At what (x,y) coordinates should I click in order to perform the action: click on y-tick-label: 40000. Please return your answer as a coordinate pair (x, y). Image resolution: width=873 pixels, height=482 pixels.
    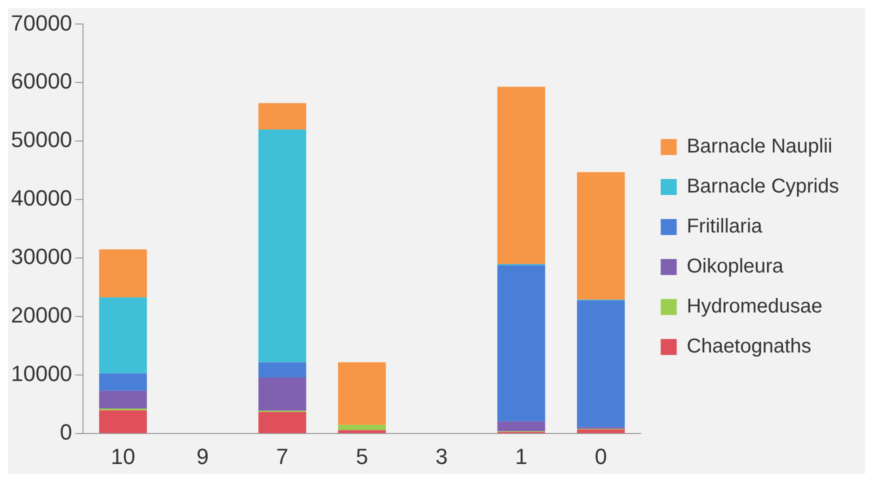
    Looking at the image, I should click on (41, 198).